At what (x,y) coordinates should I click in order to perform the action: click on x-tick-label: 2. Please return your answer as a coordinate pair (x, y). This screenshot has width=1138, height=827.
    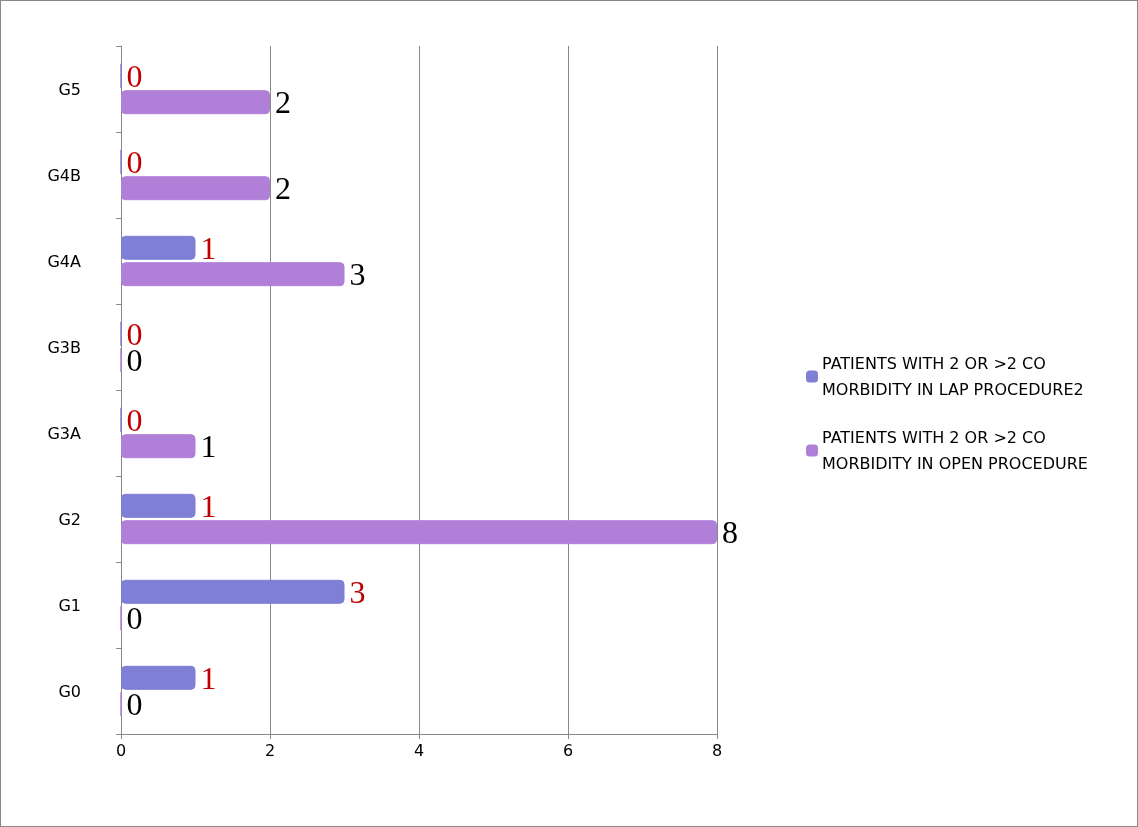
    Looking at the image, I should click on (270, 750).